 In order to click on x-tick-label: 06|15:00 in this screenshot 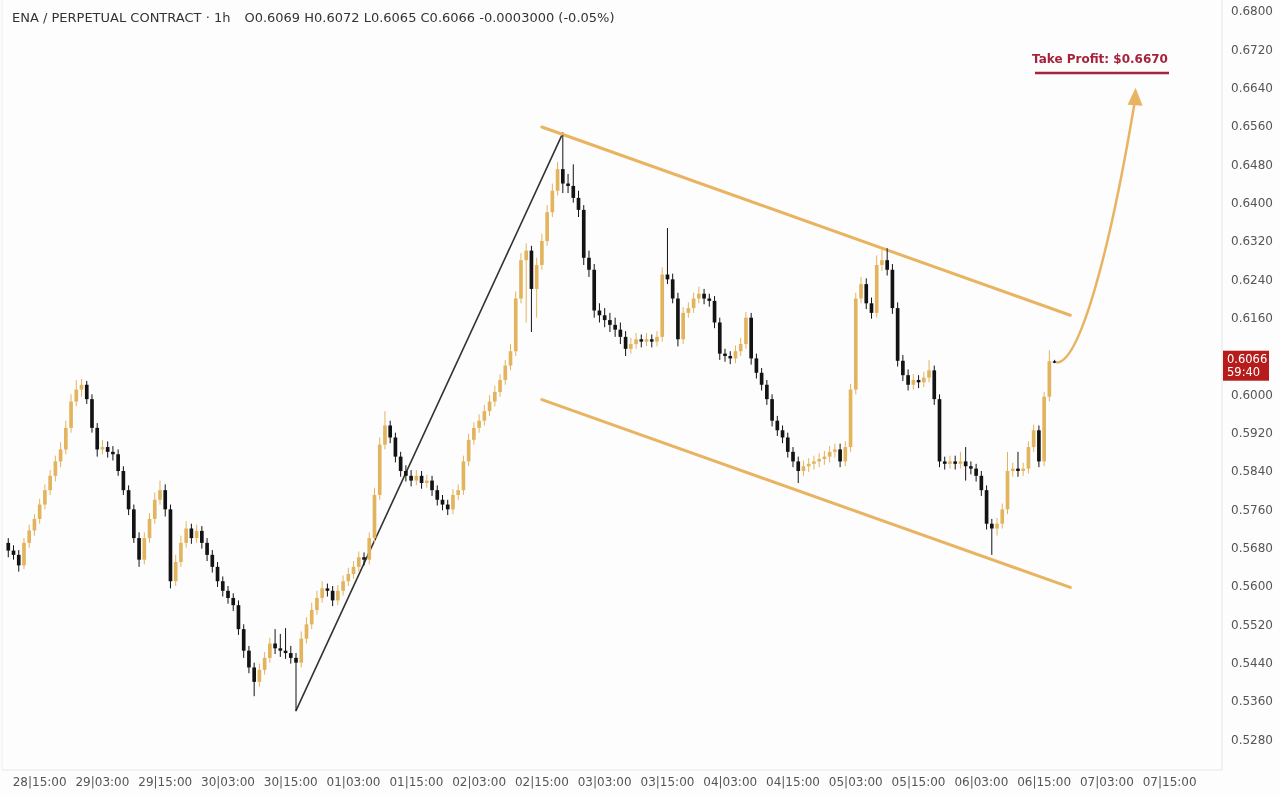, I will do `click(1044, 782)`.